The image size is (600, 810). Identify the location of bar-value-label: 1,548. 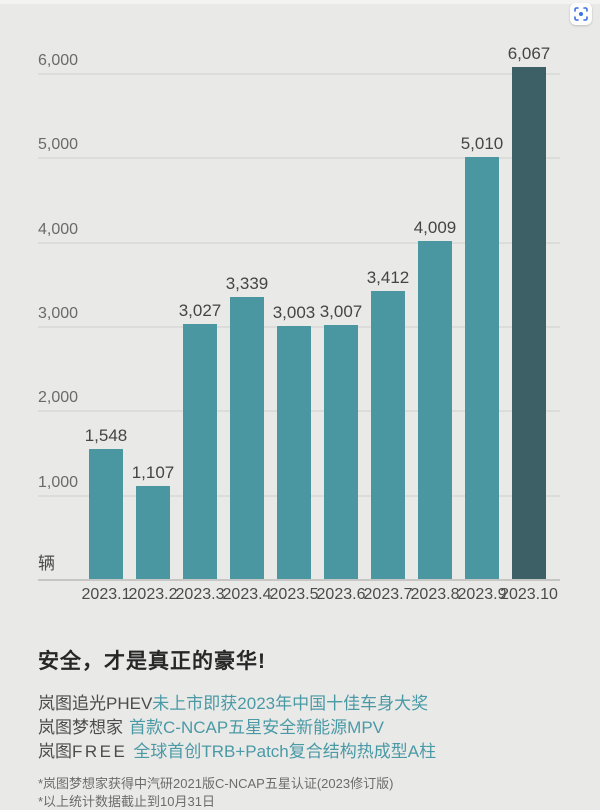
(106, 435).